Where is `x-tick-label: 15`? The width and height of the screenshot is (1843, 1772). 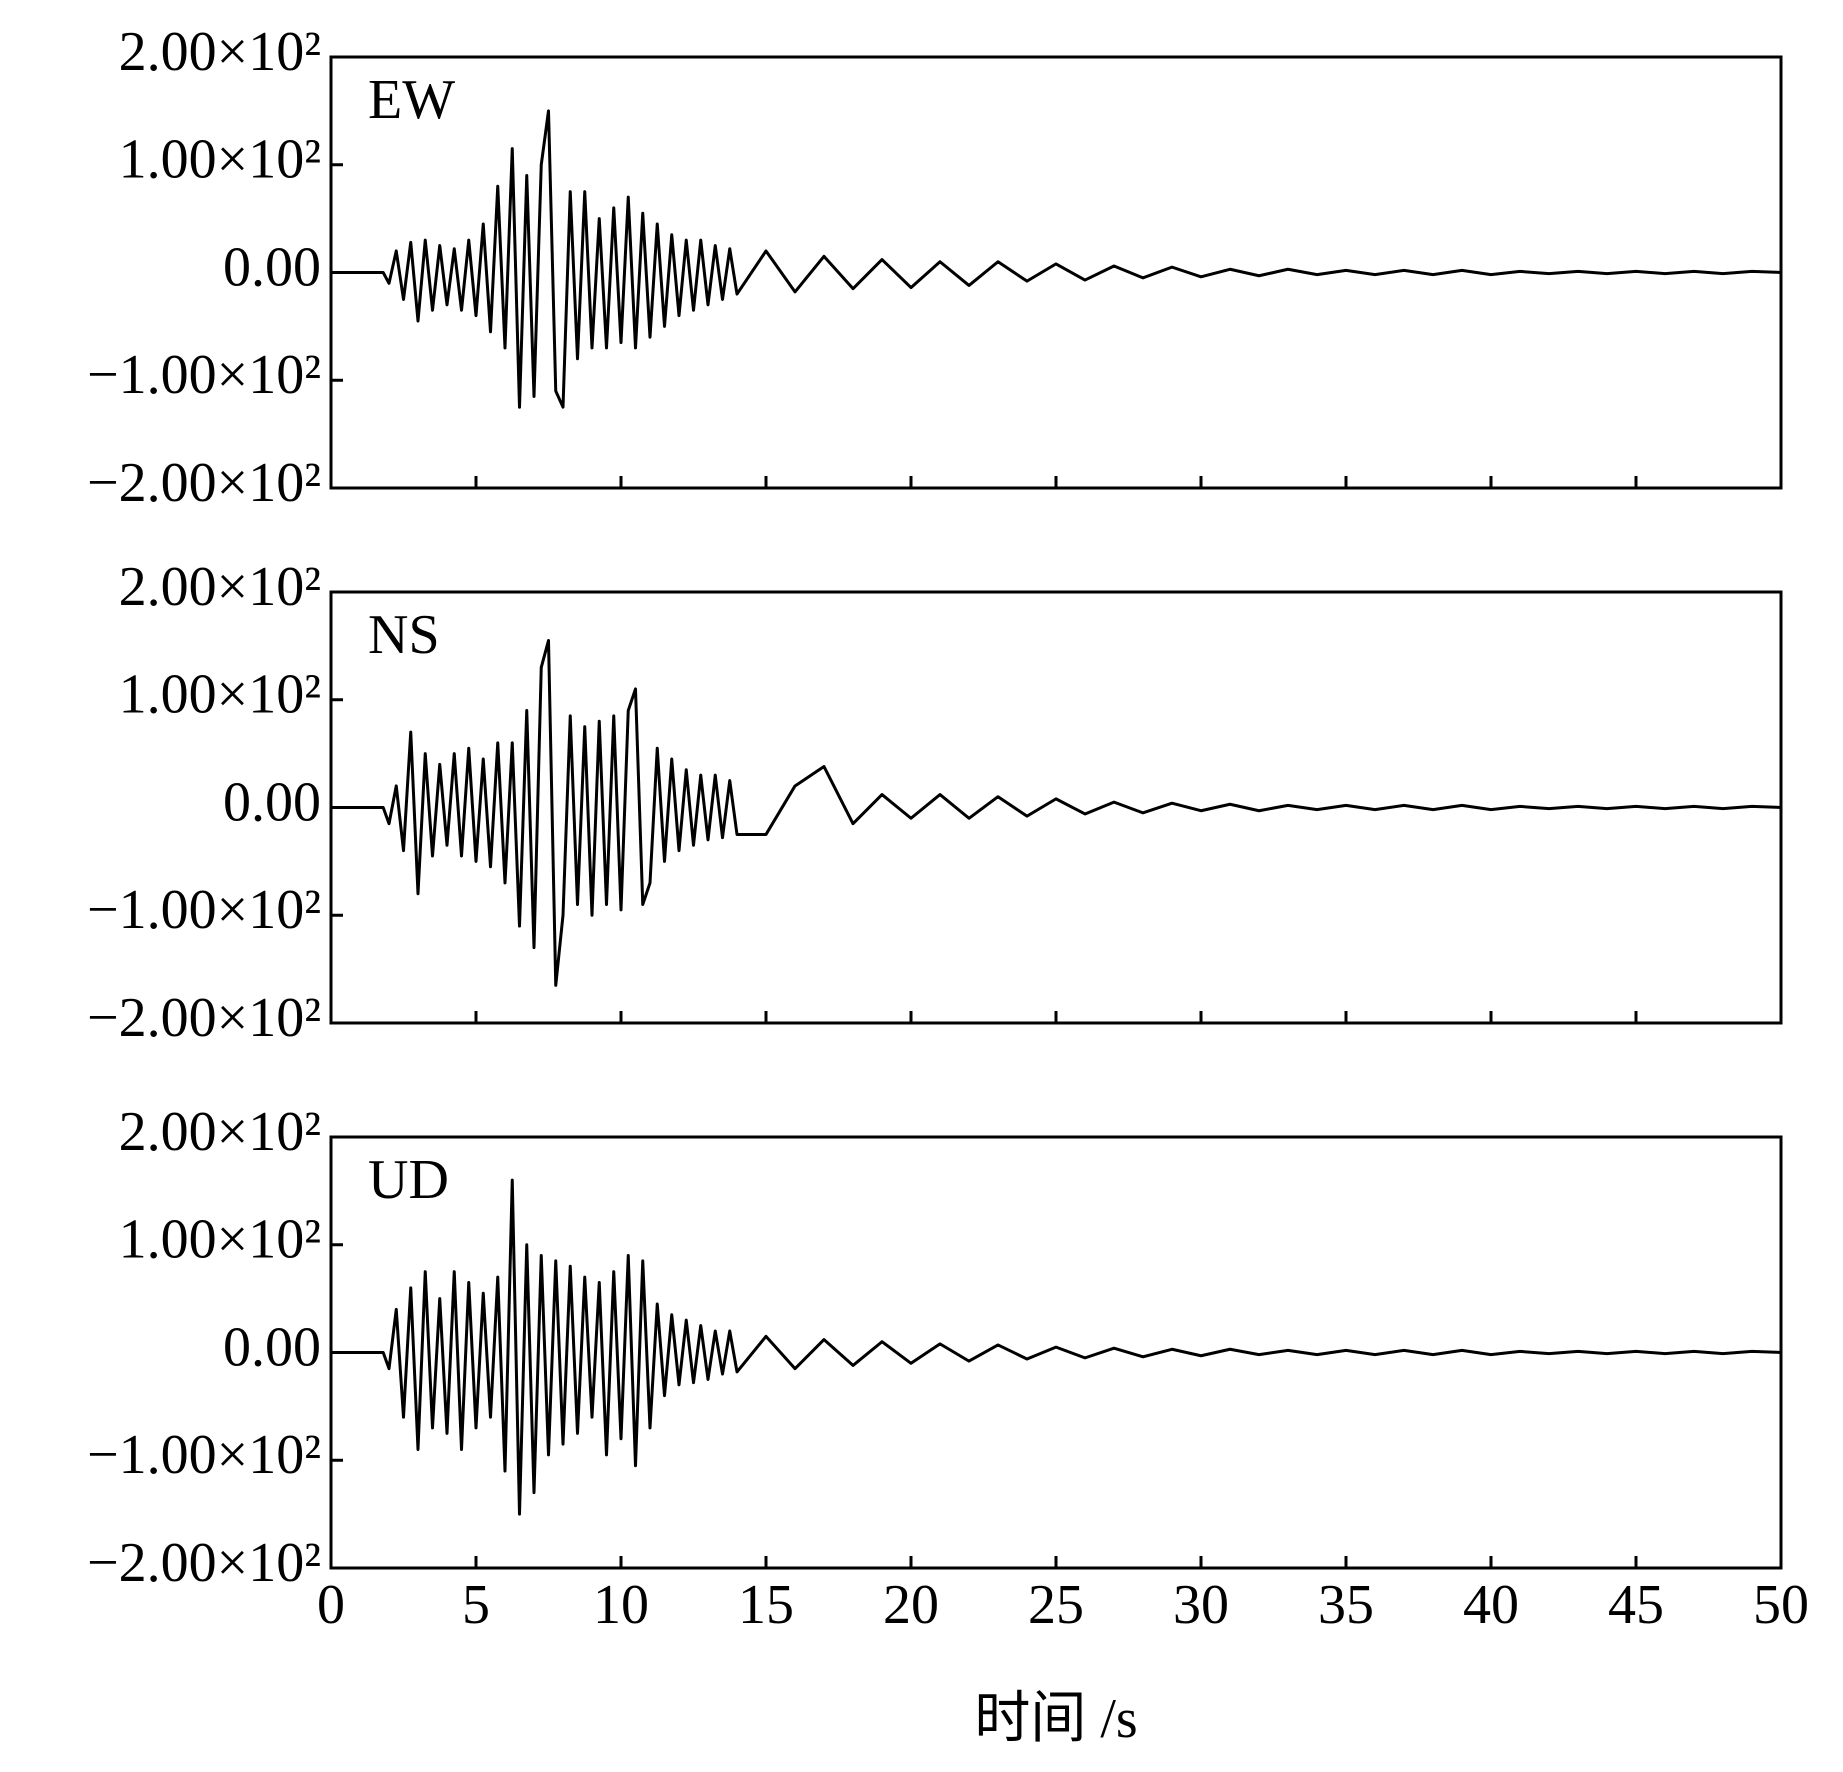 x-tick-label: 15 is located at coordinates (766, 1605).